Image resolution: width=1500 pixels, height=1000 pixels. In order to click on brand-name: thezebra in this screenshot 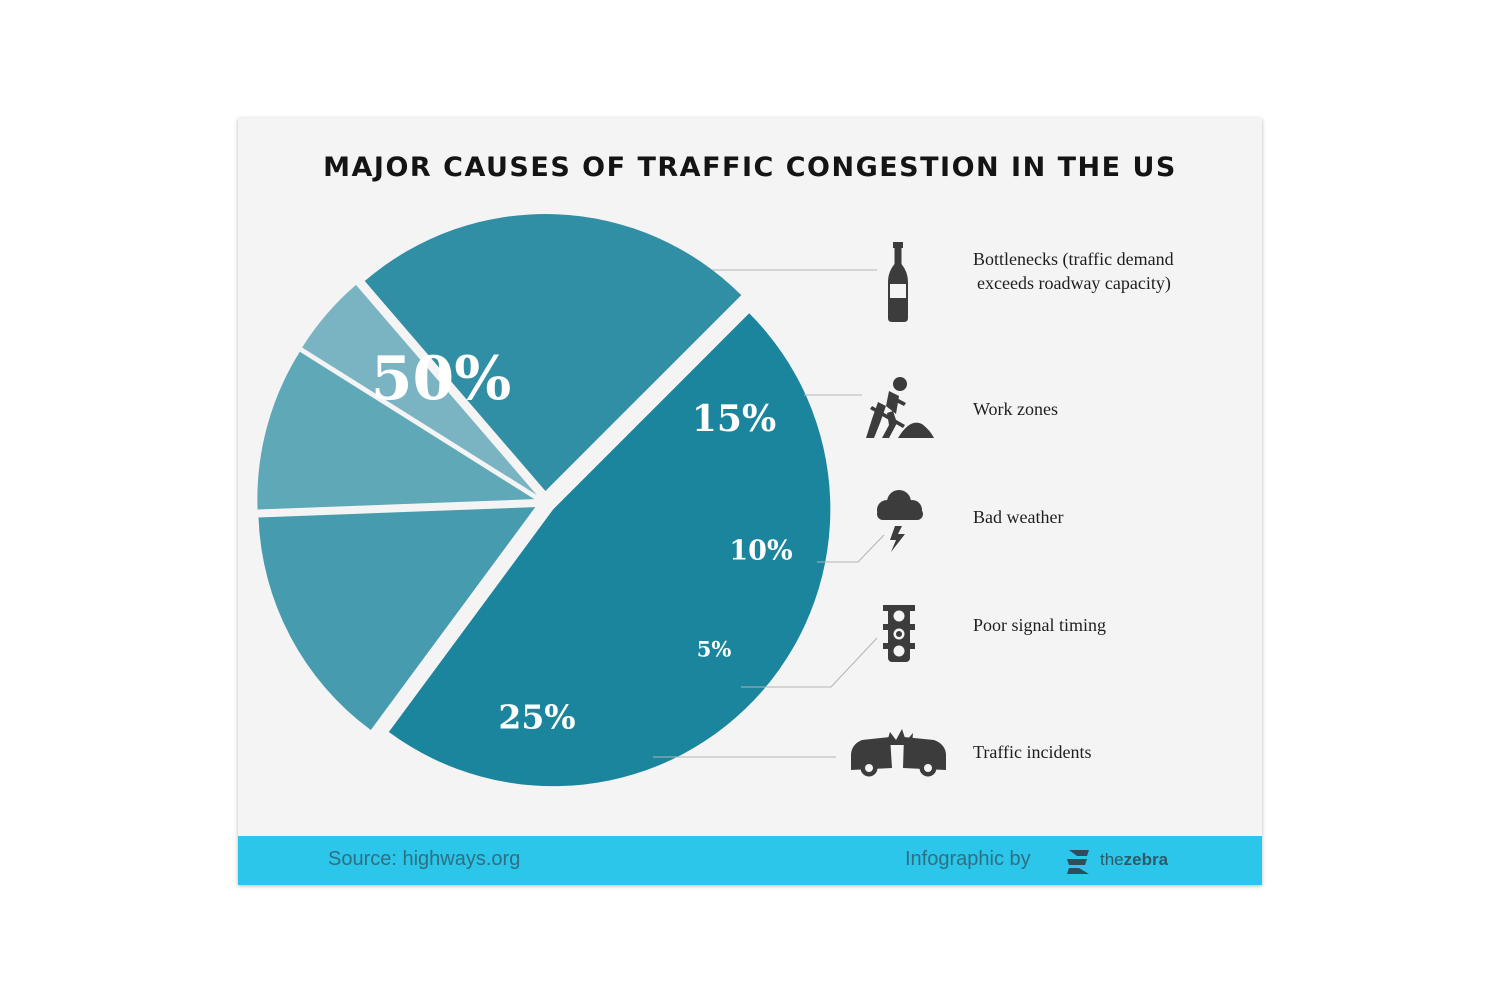, I will do `click(1134, 860)`.